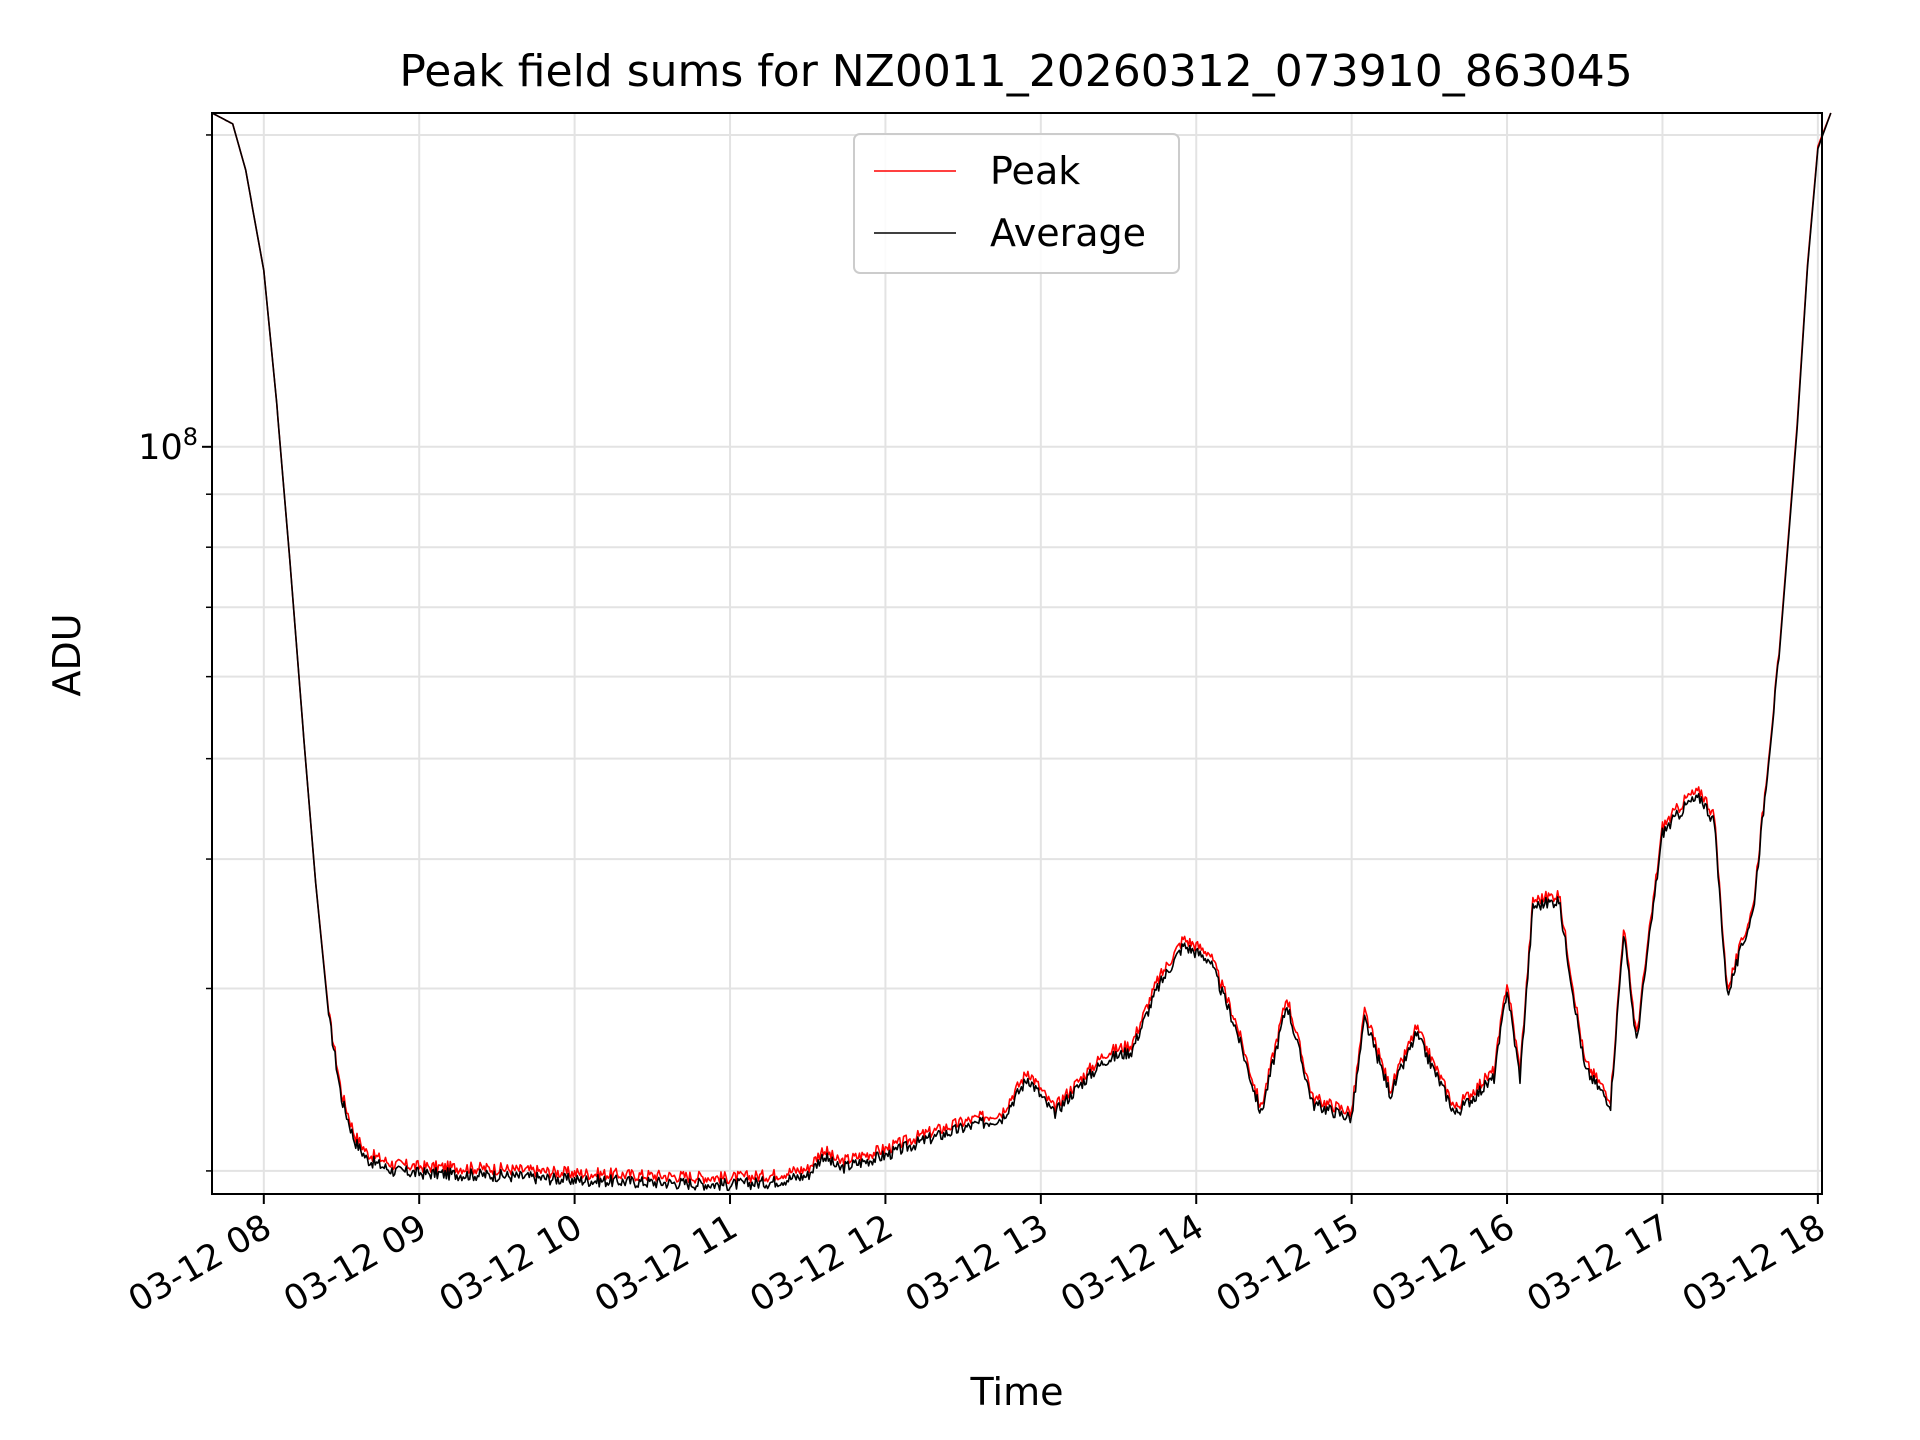 Image resolution: width=1920 pixels, height=1440 pixels. What do you see at coordinates (1035, 171) in the screenshot?
I see `legend-label-peak: Peak` at bounding box center [1035, 171].